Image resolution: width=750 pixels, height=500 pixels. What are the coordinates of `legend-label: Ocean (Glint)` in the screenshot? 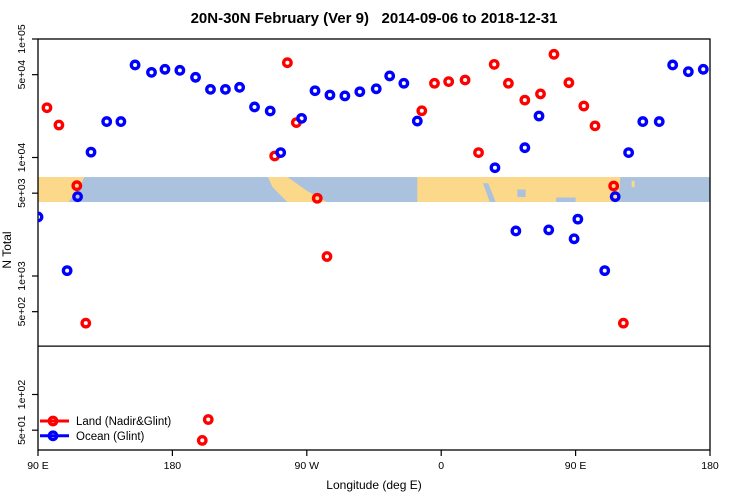 It's located at (110, 437).